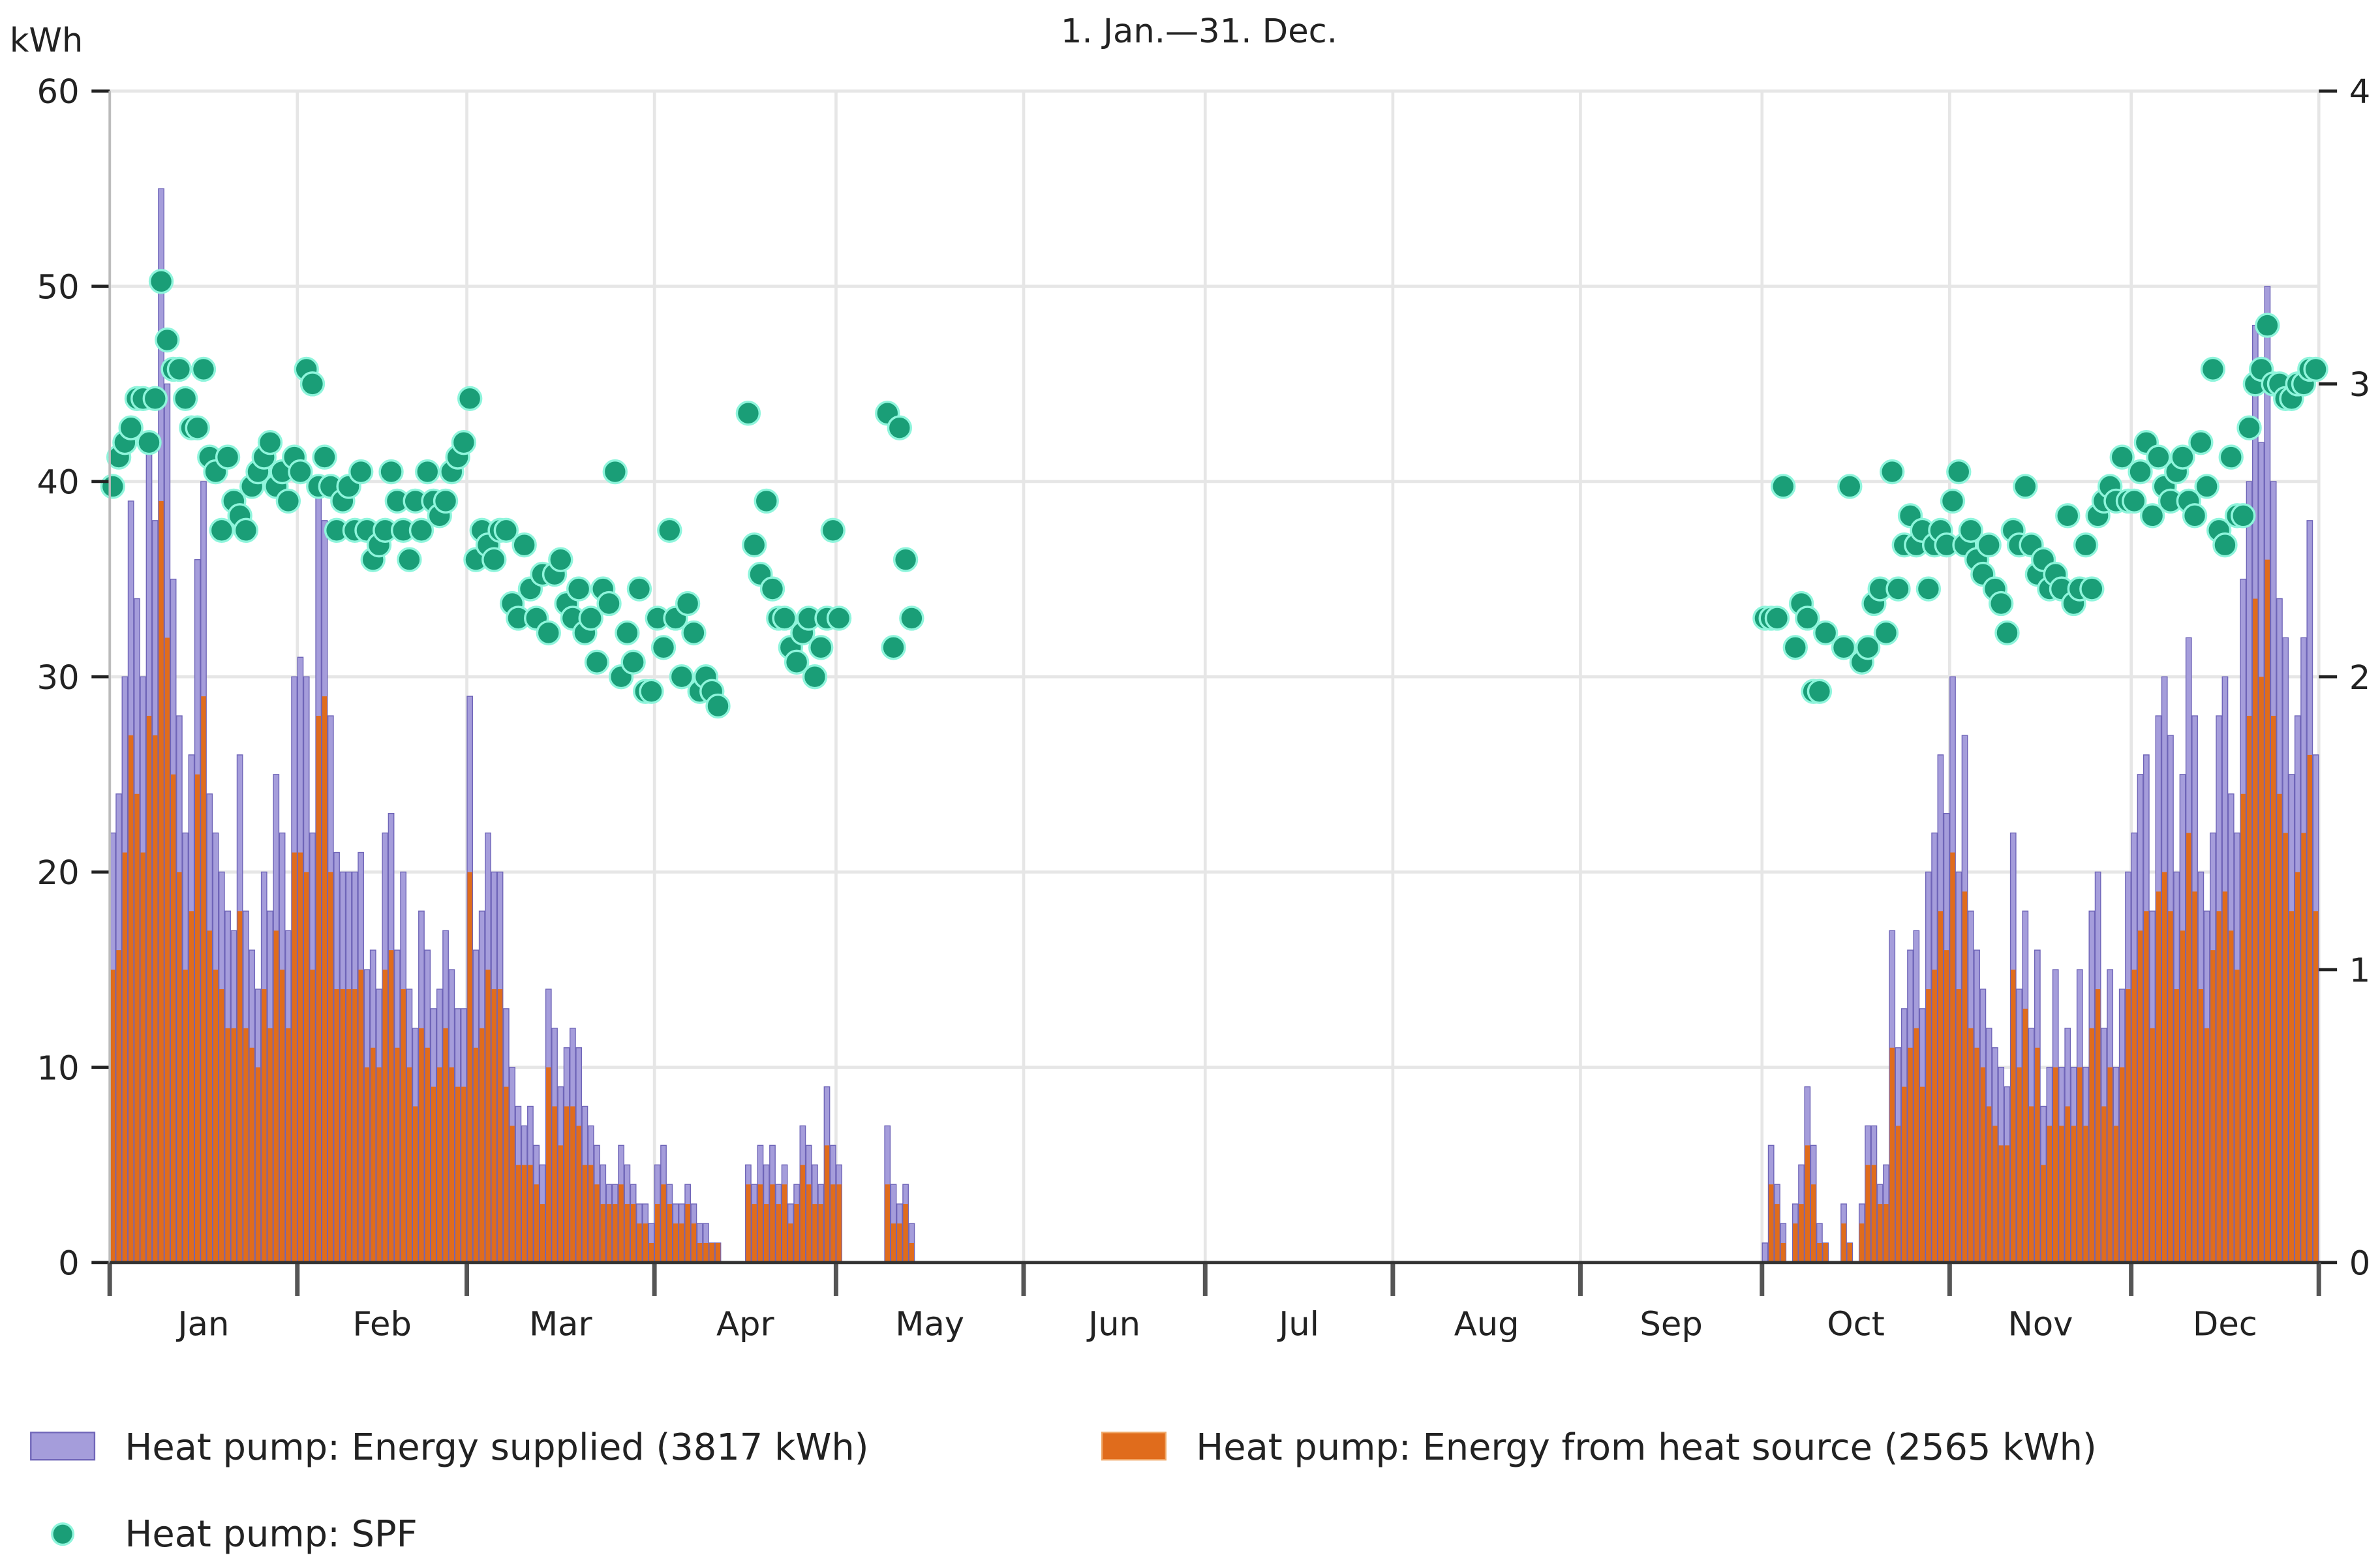 The height and width of the screenshot is (1566, 2380). I want to click on legend-swatch-source, so click(1134, 1446).